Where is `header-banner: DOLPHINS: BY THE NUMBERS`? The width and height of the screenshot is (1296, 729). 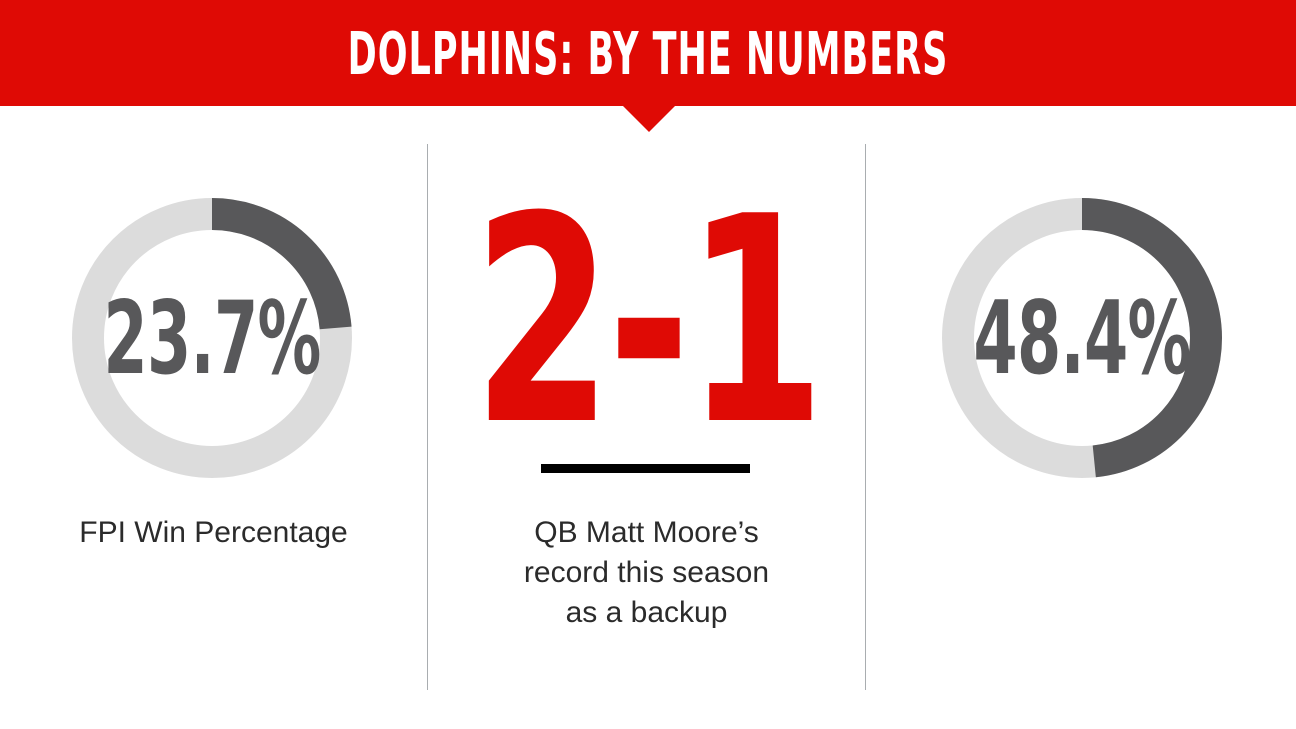
header-banner: DOLPHINS: BY THE NUMBERS is located at coordinates (648, 53).